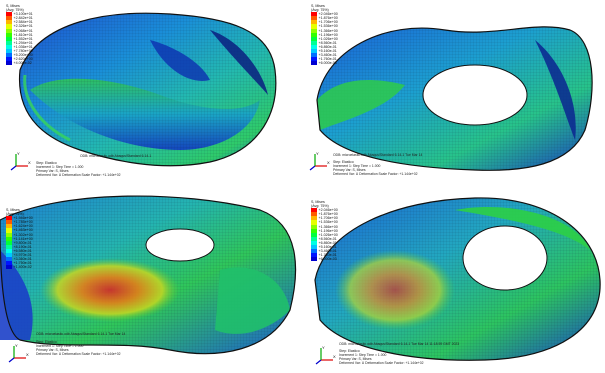 The width and height of the screenshot is (605, 373). I want to click on legend-entry: +1.810e+01, so click(19, 34).